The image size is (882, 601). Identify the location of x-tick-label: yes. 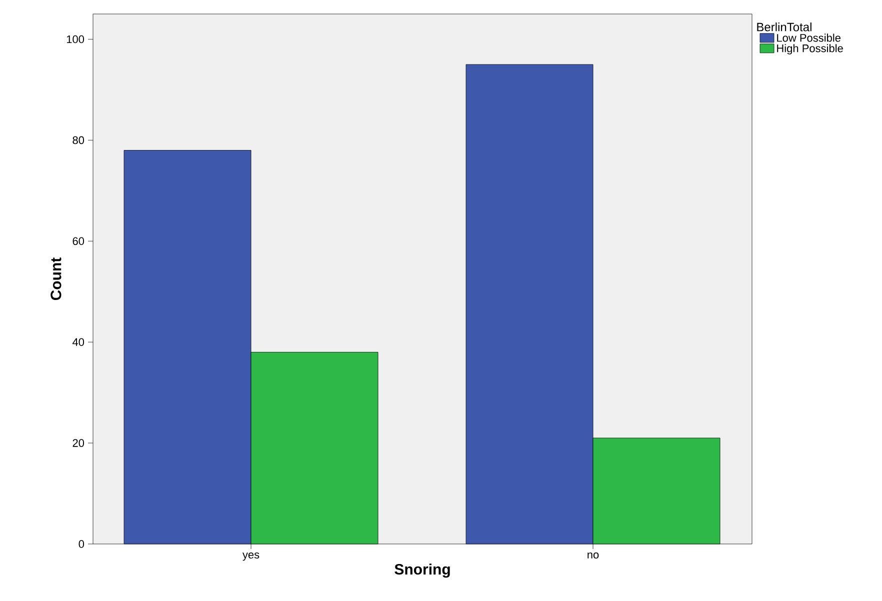
(251, 556).